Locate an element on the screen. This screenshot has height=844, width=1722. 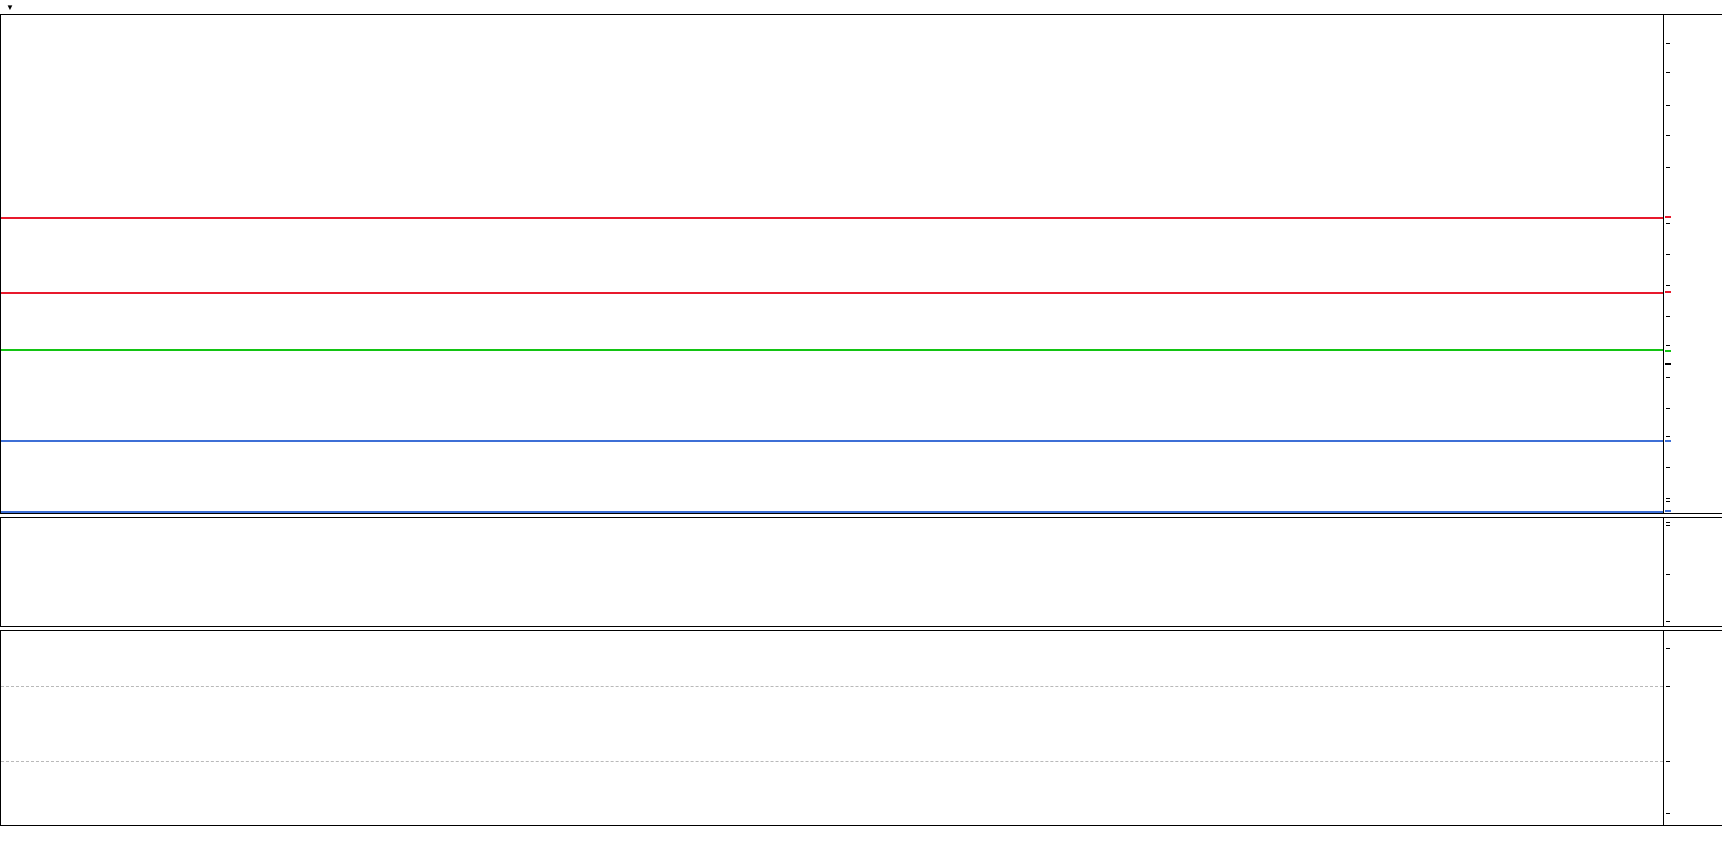
caret-down-icon: ▼ is located at coordinates (10, 7).